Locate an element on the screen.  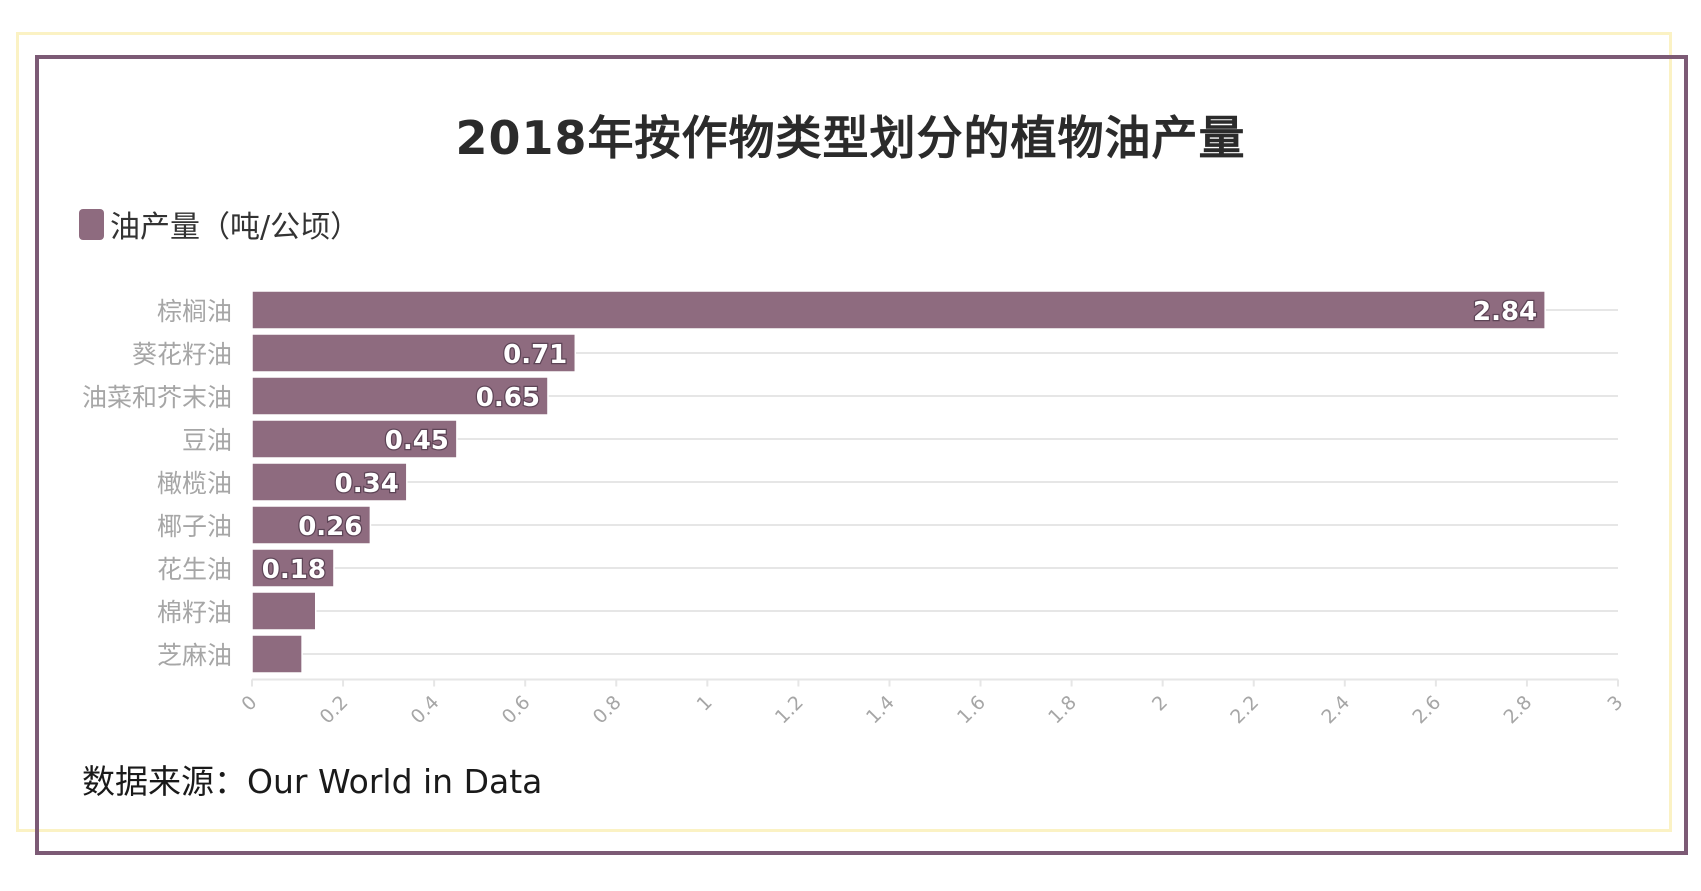
x-tick-label: 0.6 is located at coordinates (516, 709).